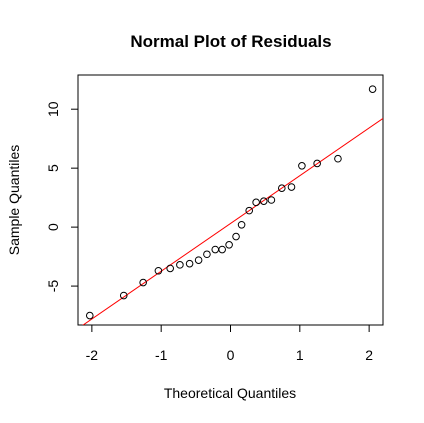 The width and height of the screenshot is (424, 423). What do you see at coordinates (300, 355) in the screenshot?
I see `x-tick-label: 1` at bounding box center [300, 355].